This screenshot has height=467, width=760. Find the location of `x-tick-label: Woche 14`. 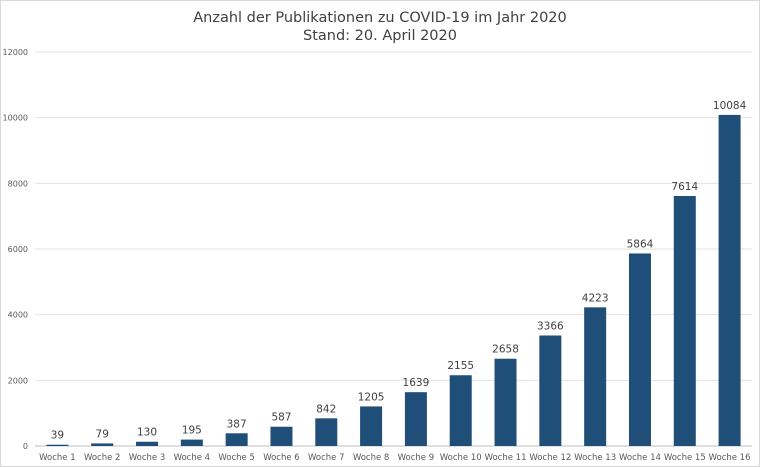

x-tick-label: Woche 14 is located at coordinates (640, 458).